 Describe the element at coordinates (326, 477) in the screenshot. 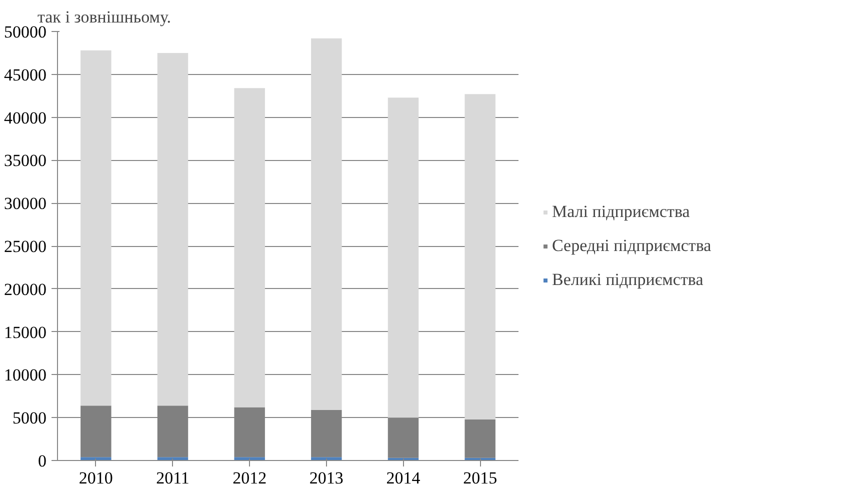

I see `x-tick-label: 2013` at that location.